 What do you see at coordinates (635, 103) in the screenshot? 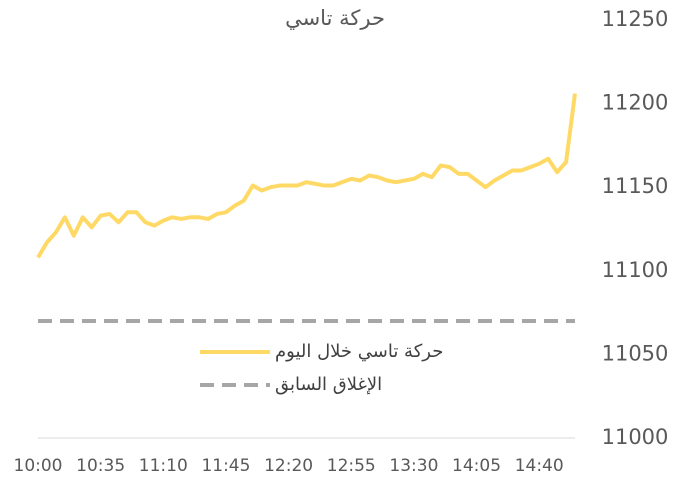
I see `y-tick-label: 11200` at bounding box center [635, 103].